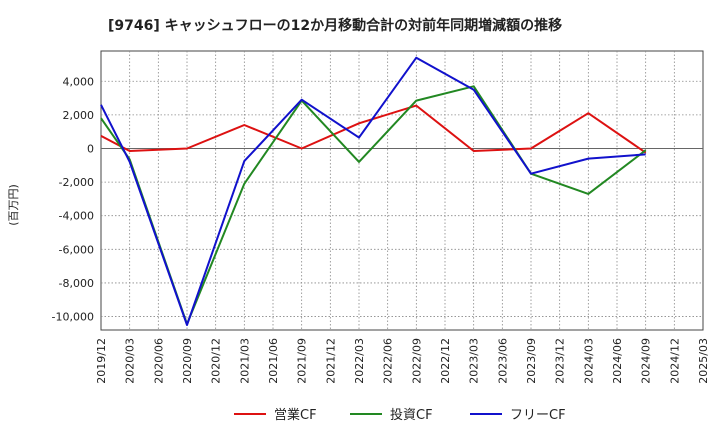 The height and width of the screenshot is (440, 720). Describe the element at coordinates (411, 415) in the screenshot. I see `legend-label-1: 投資CF` at that location.